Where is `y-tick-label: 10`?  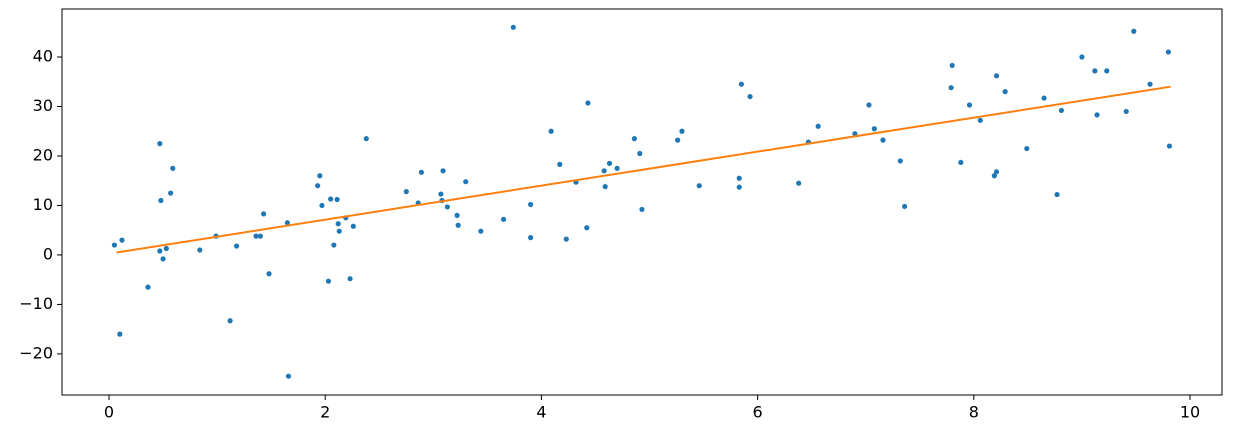 y-tick-label: 10 is located at coordinates (43, 204).